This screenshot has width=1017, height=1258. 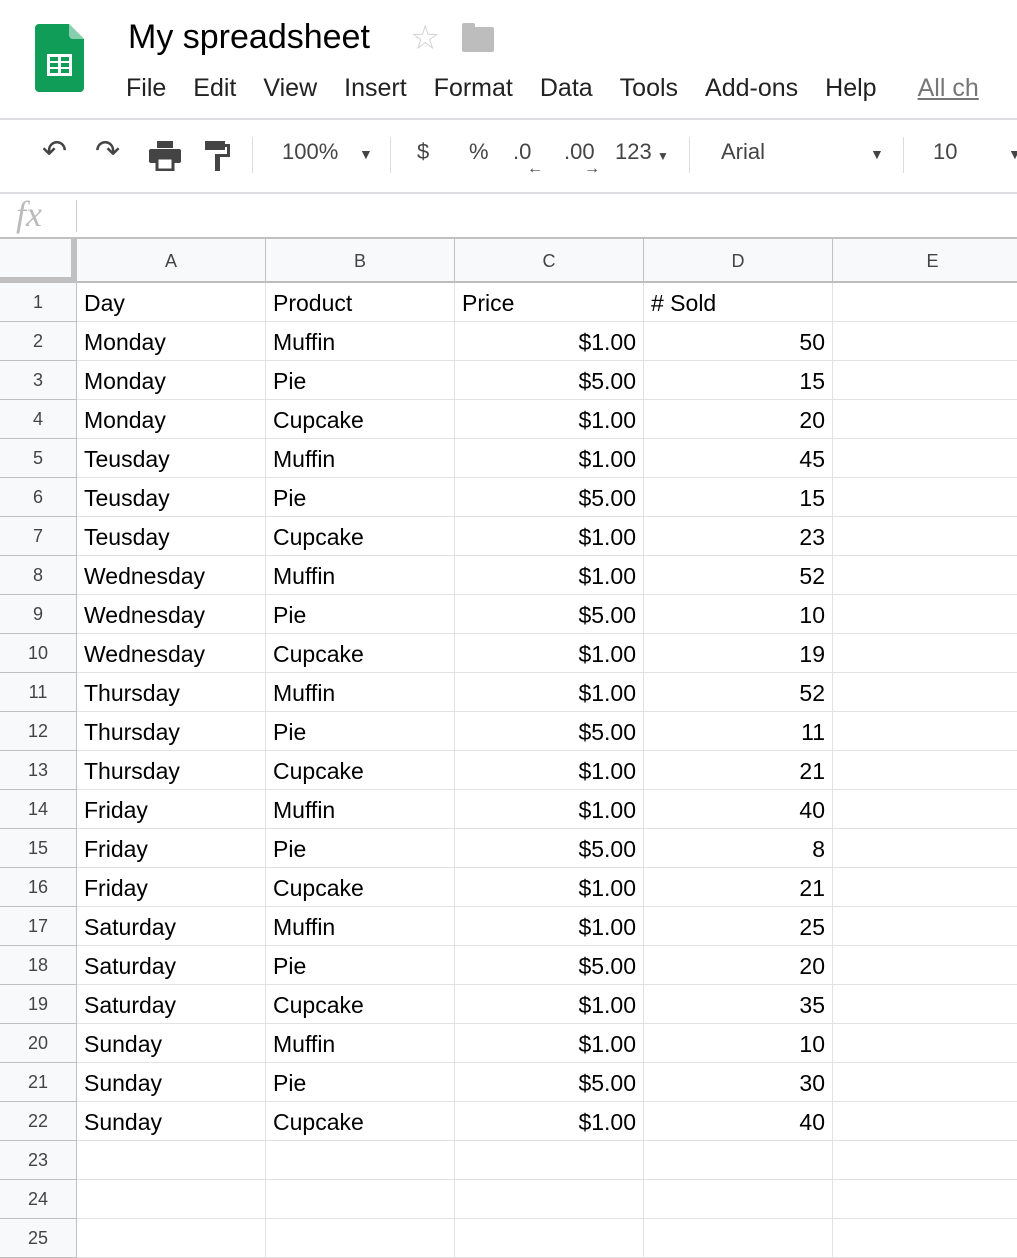 What do you see at coordinates (38, 926) in the screenshot?
I see `row-header: 17` at bounding box center [38, 926].